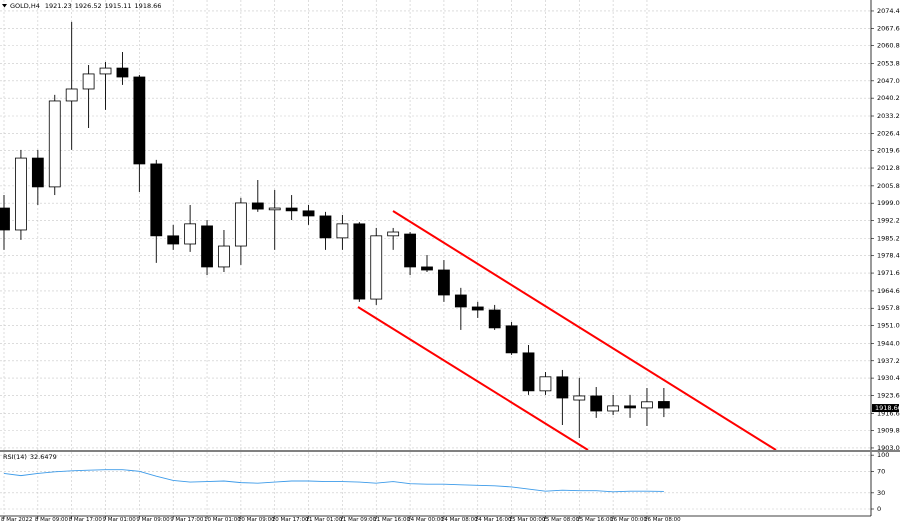  Describe the element at coordinates (187, 520) in the screenshot. I see `x-tick-label: 9 Mar 17:00` at that location.